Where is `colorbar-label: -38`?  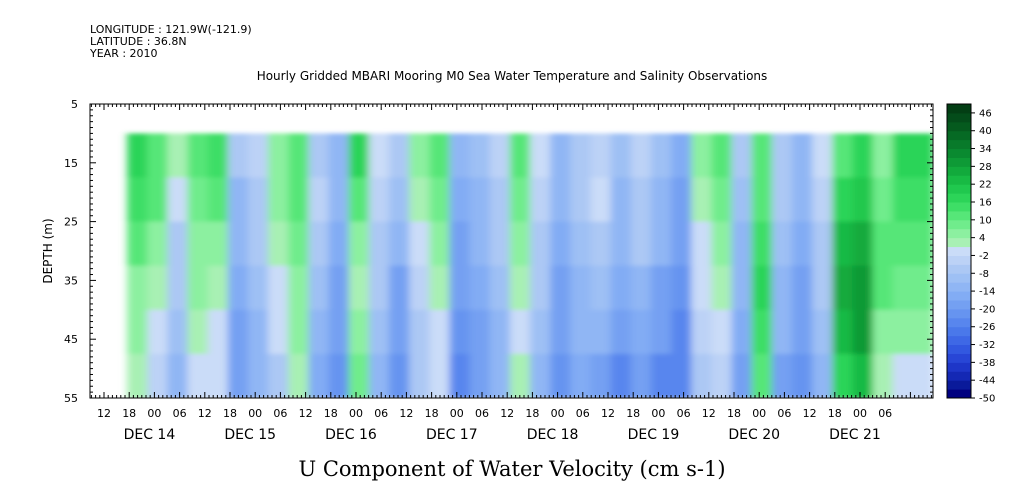 colorbar-label: -38 is located at coordinates (987, 363).